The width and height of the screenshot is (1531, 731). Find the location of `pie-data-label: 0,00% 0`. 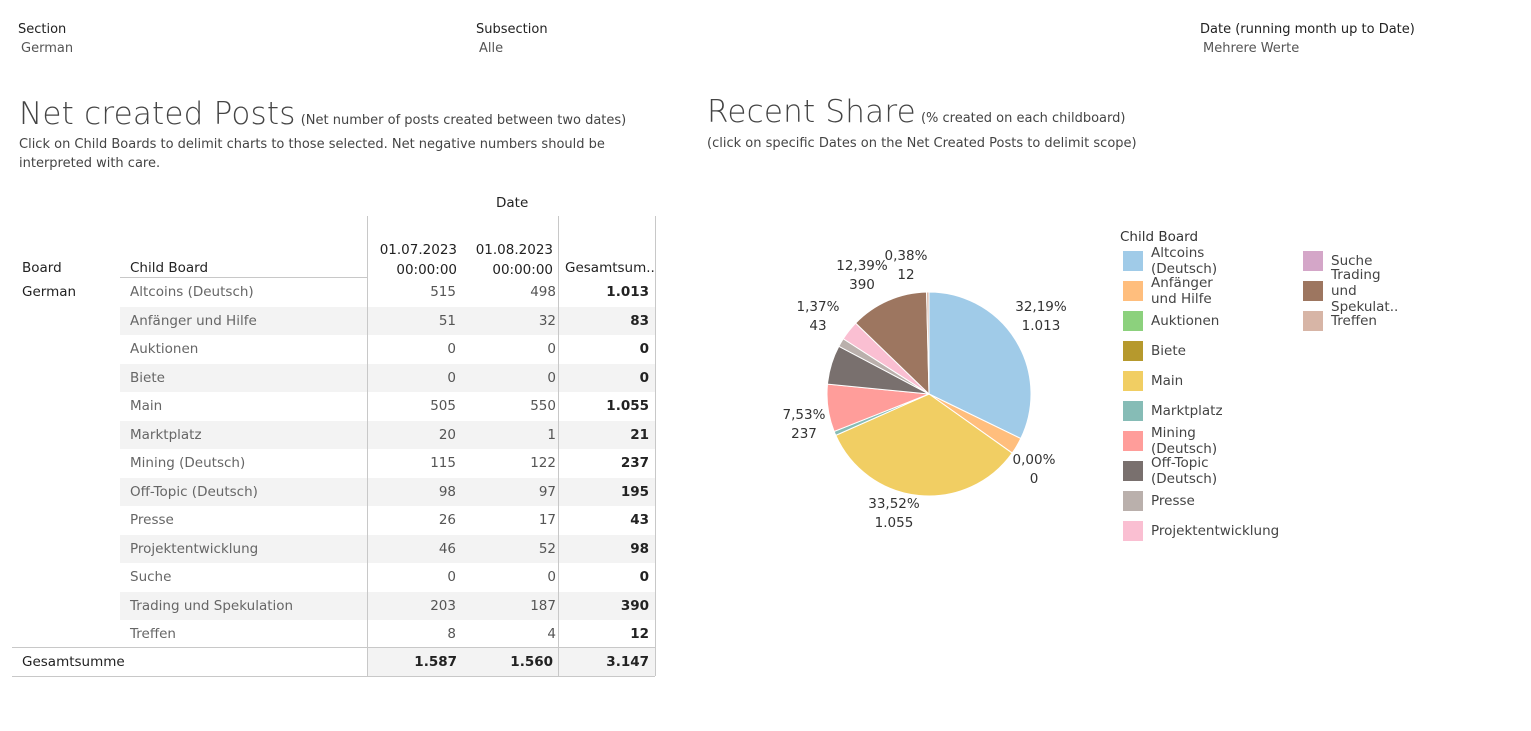

pie-data-label: 0,00% 0 is located at coordinates (1034, 469).